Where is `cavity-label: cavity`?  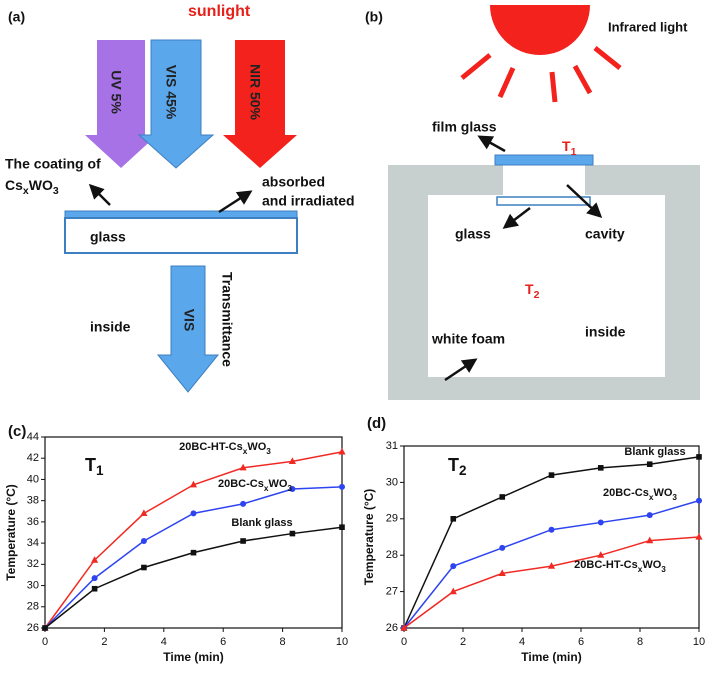
cavity-label: cavity is located at coordinates (605, 234).